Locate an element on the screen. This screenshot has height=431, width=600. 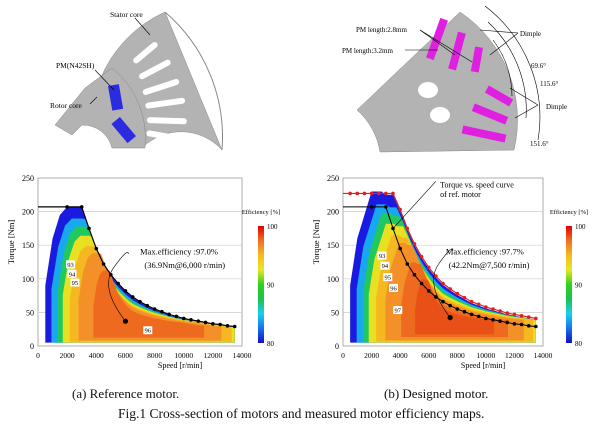
x-tick-label: 0 is located at coordinates (343, 355).